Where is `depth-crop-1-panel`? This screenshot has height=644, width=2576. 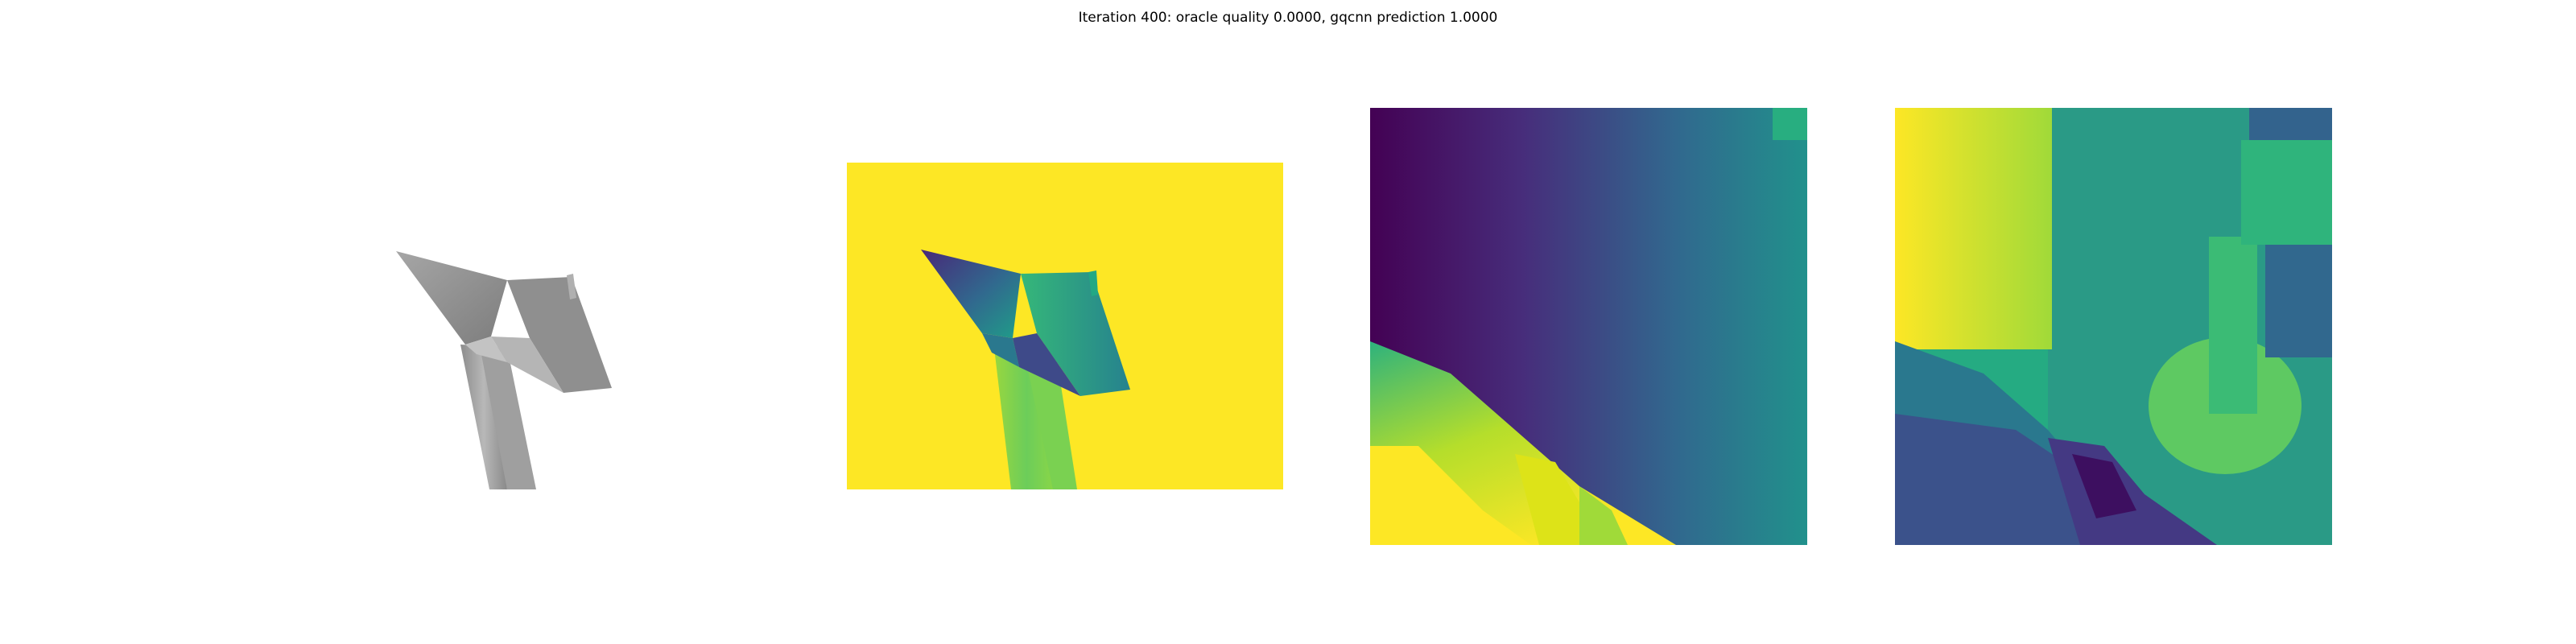
depth-crop-1-panel is located at coordinates (1588, 326).